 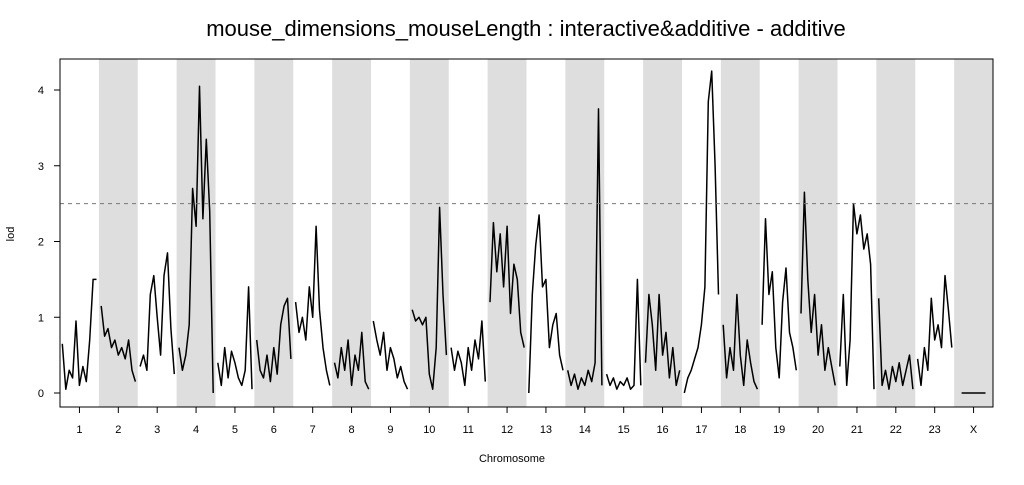 I want to click on x-tick-label-13: 13, so click(x=546, y=430).